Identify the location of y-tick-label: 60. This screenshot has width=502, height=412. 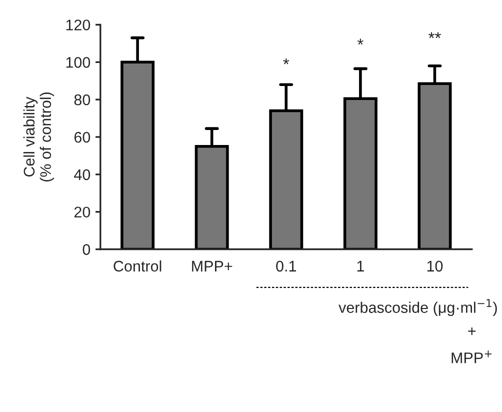
(82, 137).